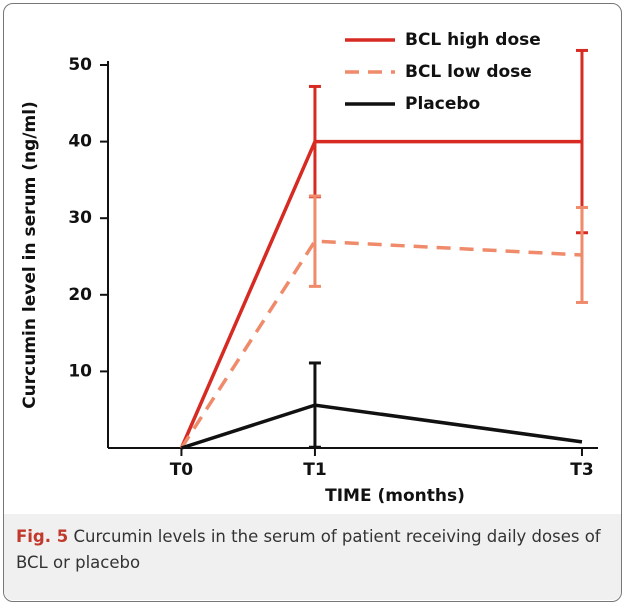 Image resolution: width=627 pixels, height=607 pixels. What do you see at coordinates (42, 536) in the screenshot?
I see `caption-label: Fig. 5` at bounding box center [42, 536].